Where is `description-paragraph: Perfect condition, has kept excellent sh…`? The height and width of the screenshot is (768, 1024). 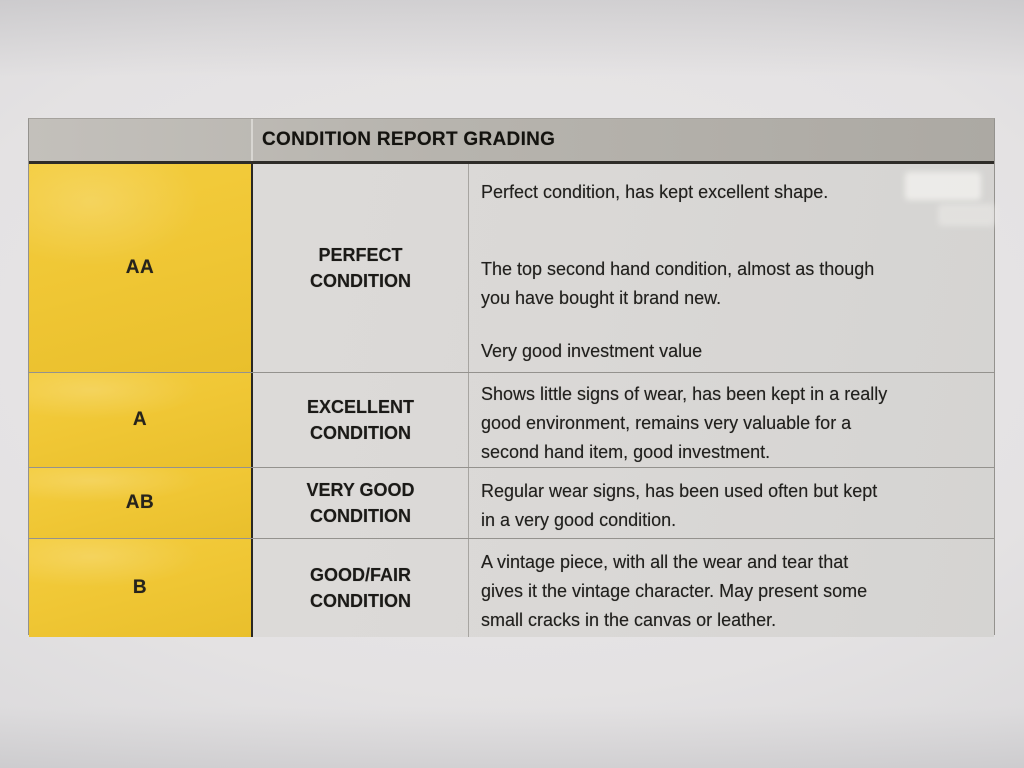 description-paragraph: Perfect condition, has kept excellent sh… is located at coordinates (655, 192).